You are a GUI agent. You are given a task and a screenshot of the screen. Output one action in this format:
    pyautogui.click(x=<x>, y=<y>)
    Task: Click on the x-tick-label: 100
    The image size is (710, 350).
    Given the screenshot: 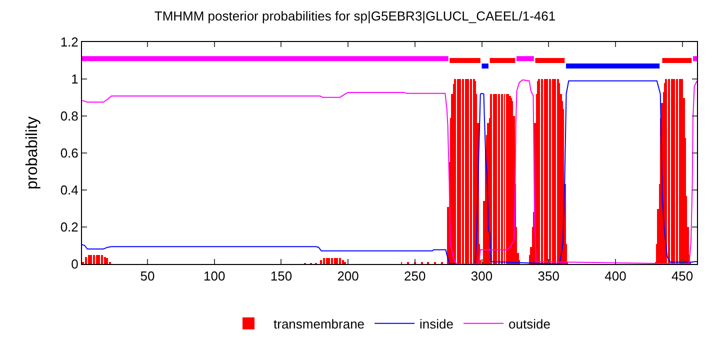 What is the action you would take?
    pyautogui.click(x=215, y=276)
    